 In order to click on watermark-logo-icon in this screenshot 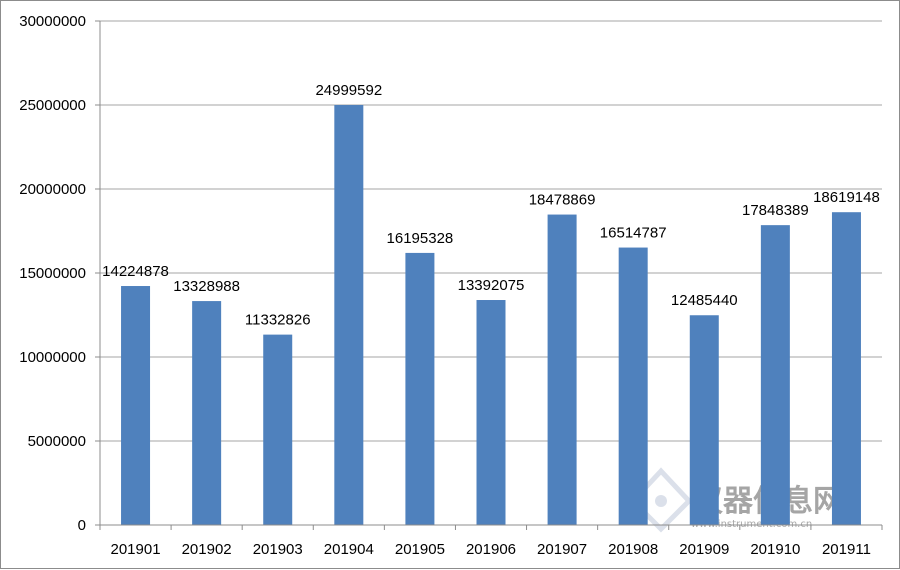, I will do `click(661, 500)`.